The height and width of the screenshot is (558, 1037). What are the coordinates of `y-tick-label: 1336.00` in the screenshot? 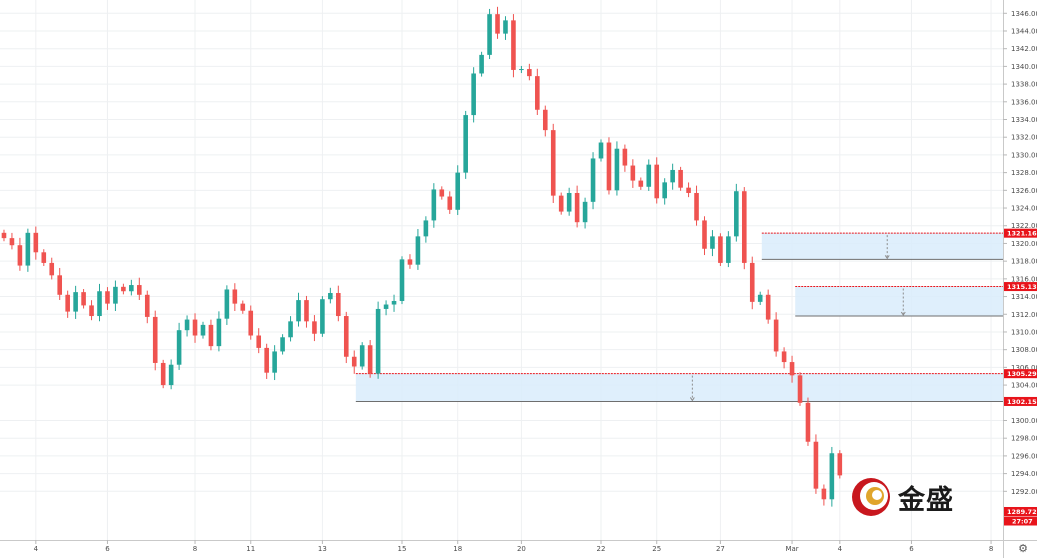 It's located at (1024, 102).